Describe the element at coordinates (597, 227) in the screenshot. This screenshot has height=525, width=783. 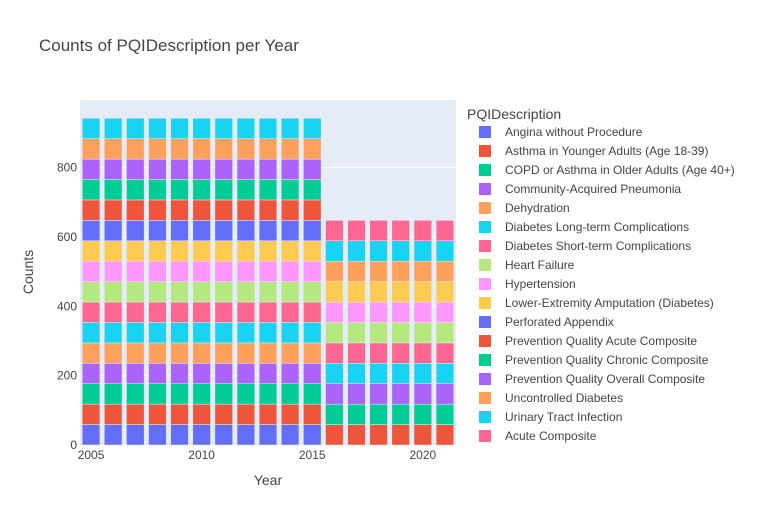
I see `legend-item-label: Diabetes Long-term Complications` at that location.